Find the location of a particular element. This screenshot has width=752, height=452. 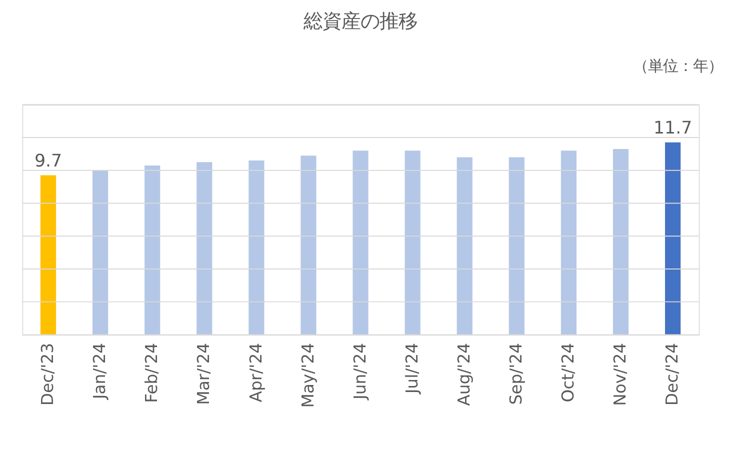

x-tick-label: Feb/'24 is located at coordinates (152, 372).